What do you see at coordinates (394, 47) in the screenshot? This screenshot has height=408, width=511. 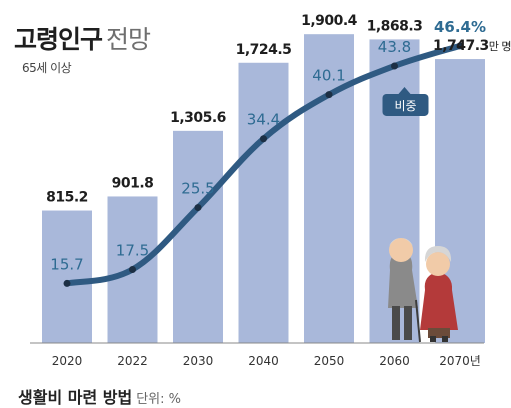 I see `ratio-label-2060: 43.8` at bounding box center [394, 47].